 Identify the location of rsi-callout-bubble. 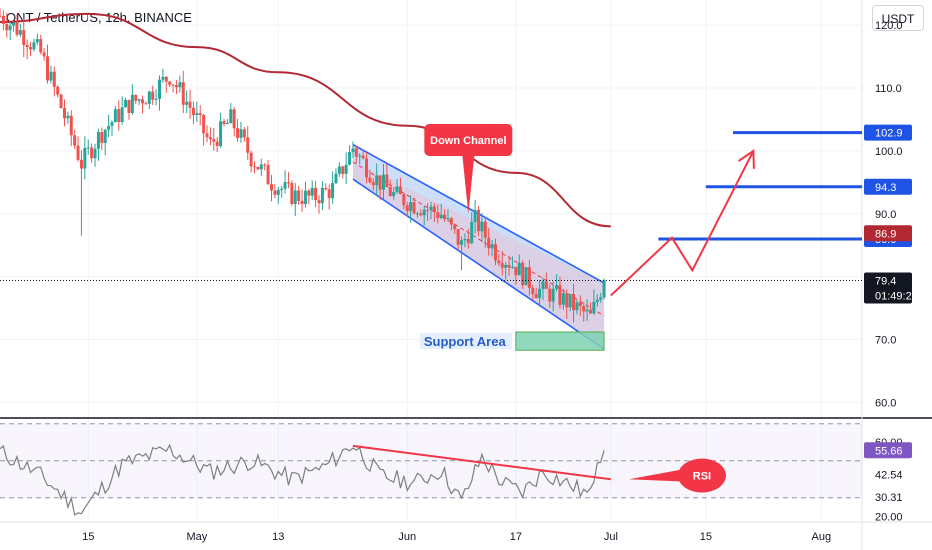
(701, 475).